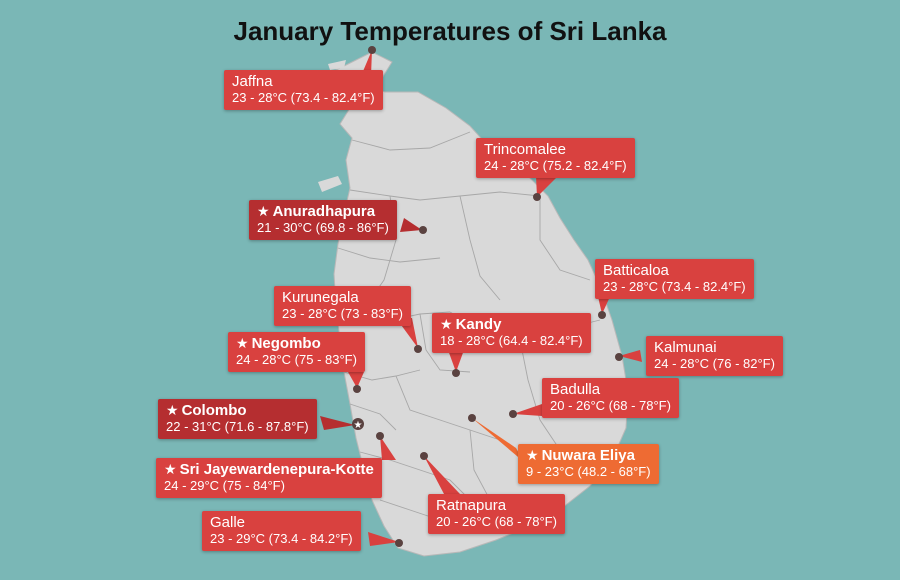  Describe the element at coordinates (224, 485) in the screenshot. I see `city-temp: 24 - 29°C (75 - 84°F)` at that location.